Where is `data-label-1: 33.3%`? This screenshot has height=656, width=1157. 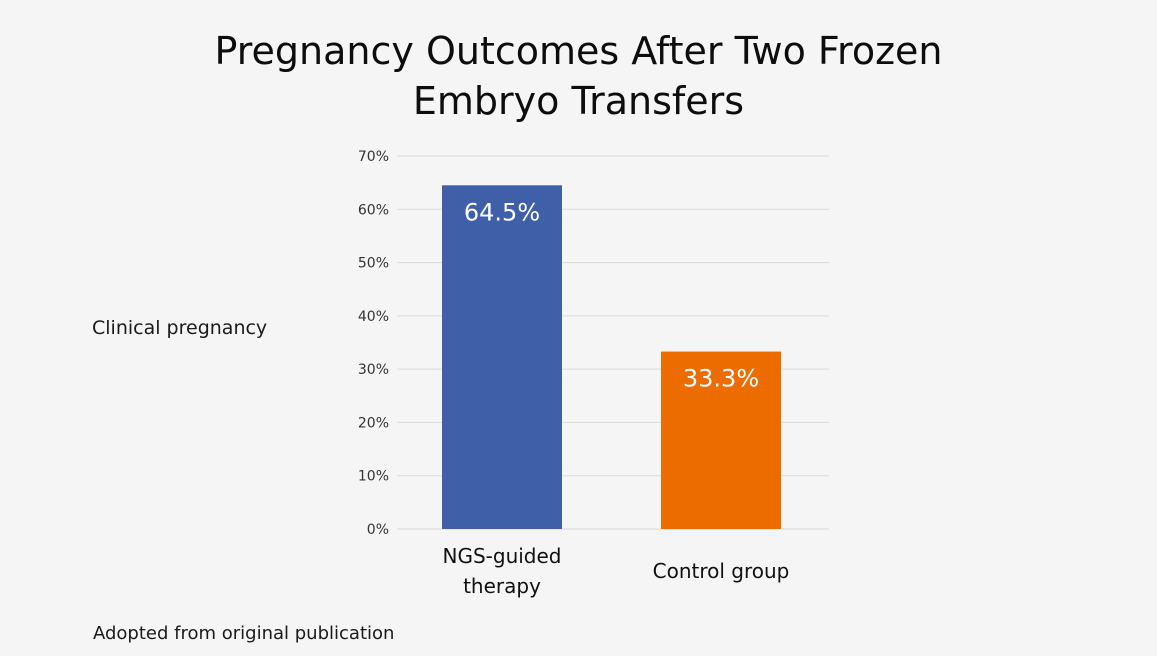 data-label-1: 33.3% is located at coordinates (721, 379).